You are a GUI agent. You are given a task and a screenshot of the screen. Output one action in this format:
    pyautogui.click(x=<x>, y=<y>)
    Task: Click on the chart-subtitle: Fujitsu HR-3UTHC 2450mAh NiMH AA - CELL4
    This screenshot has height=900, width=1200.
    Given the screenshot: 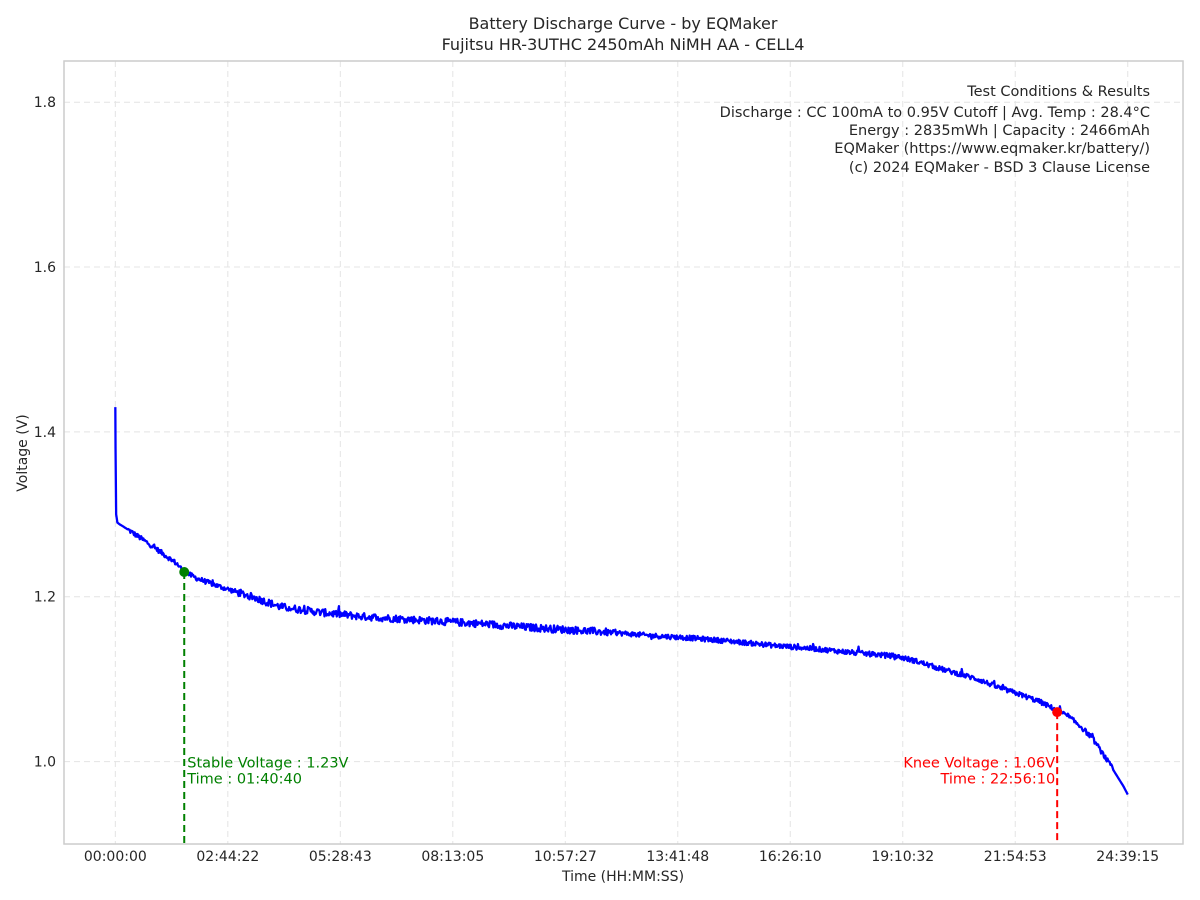 What is the action you would take?
    pyautogui.click(x=623, y=44)
    